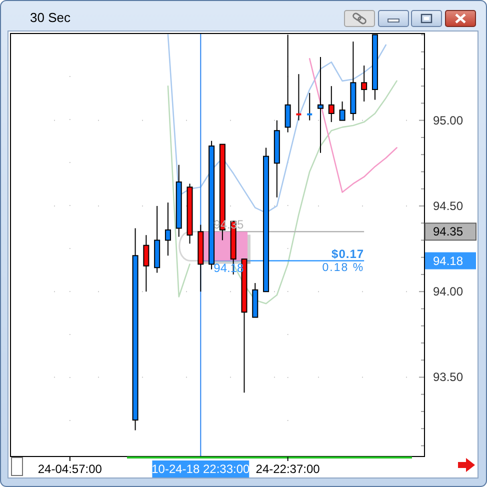  What do you see at coordinates (353, 125) in the screenshot?
I see `line-series` at bounding box center [353, 125].